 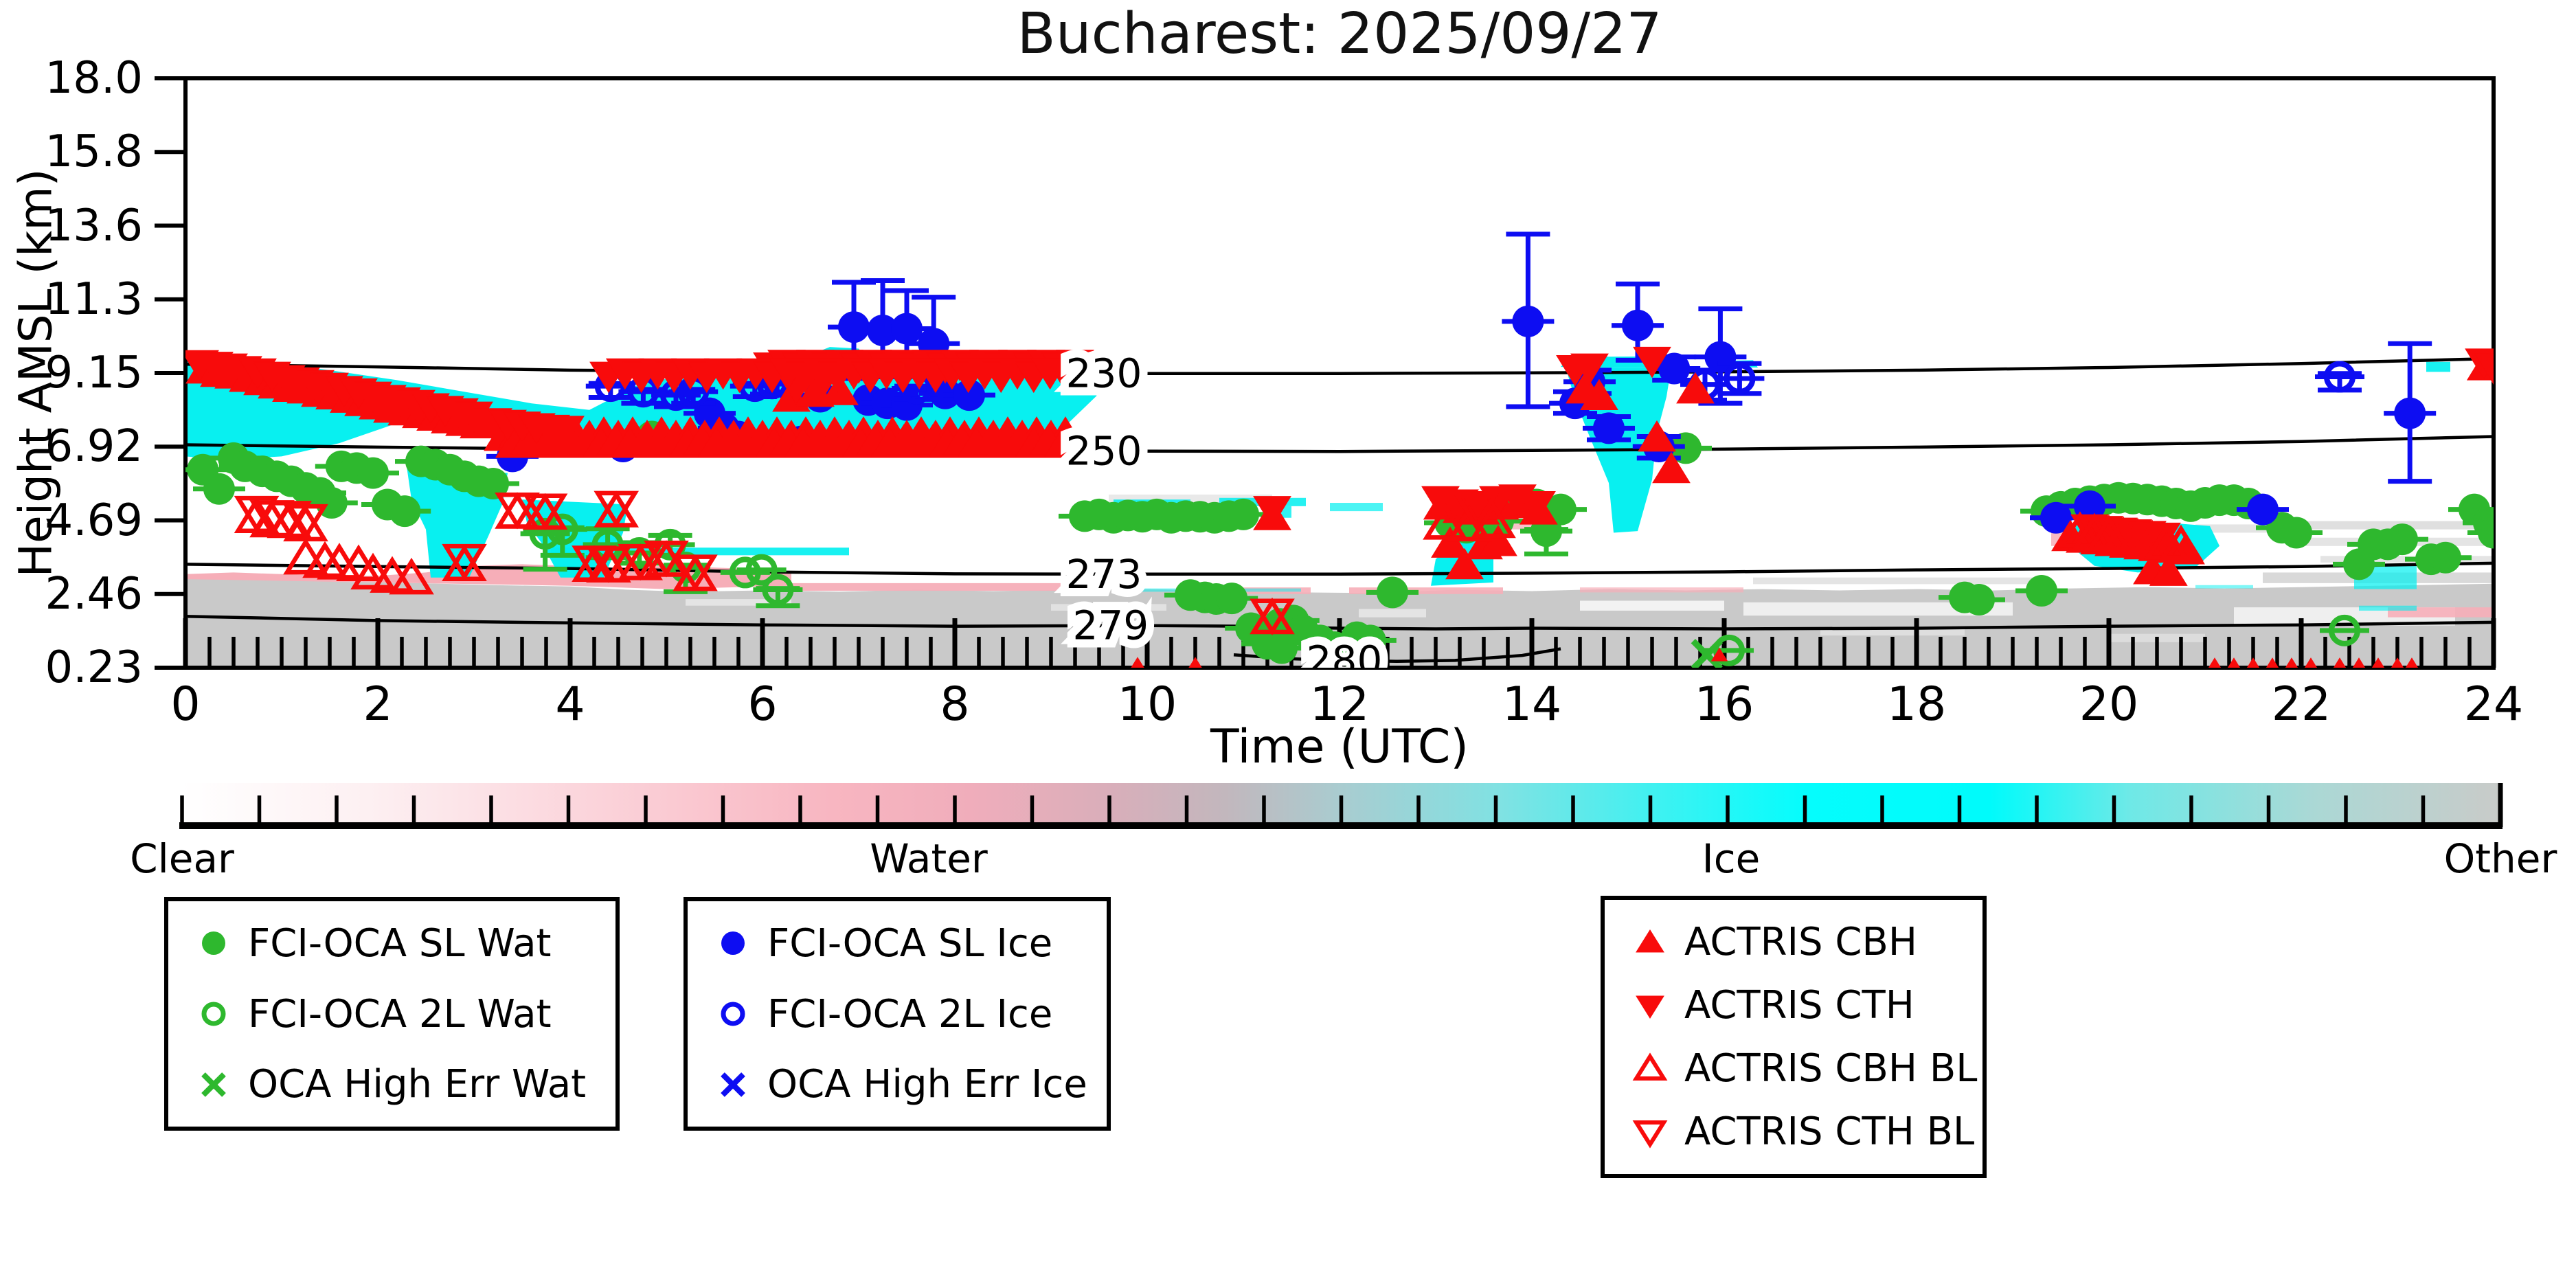 I want to click on x-tick-label: 12, so click(x=1339, y=704).